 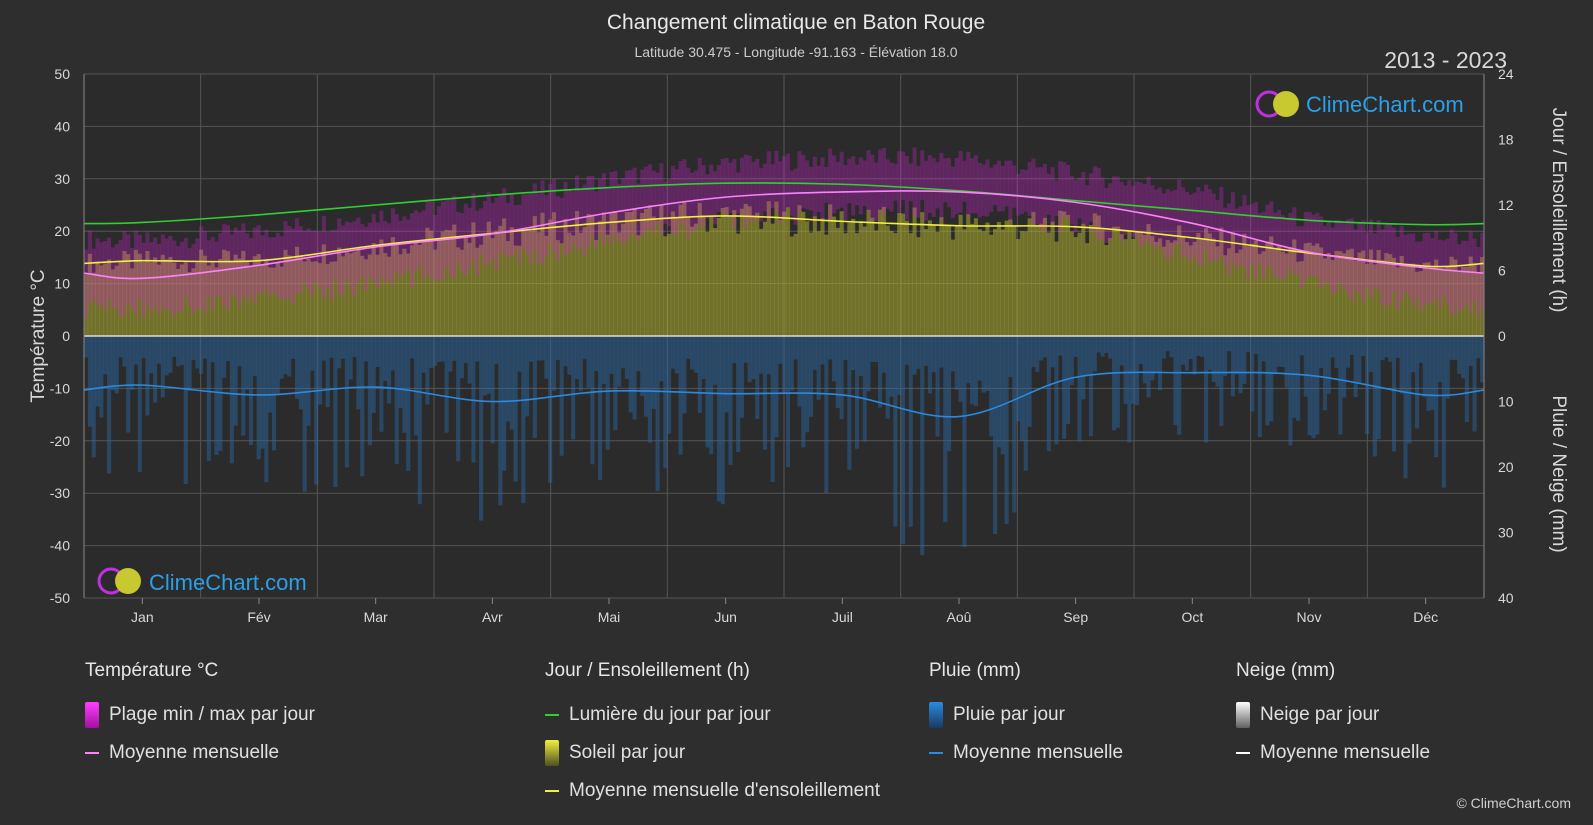 What do you see at coordinates (376, 617) in the screenshot?
I see `x-tick-label: Mar` at bounding box center [376, 617].